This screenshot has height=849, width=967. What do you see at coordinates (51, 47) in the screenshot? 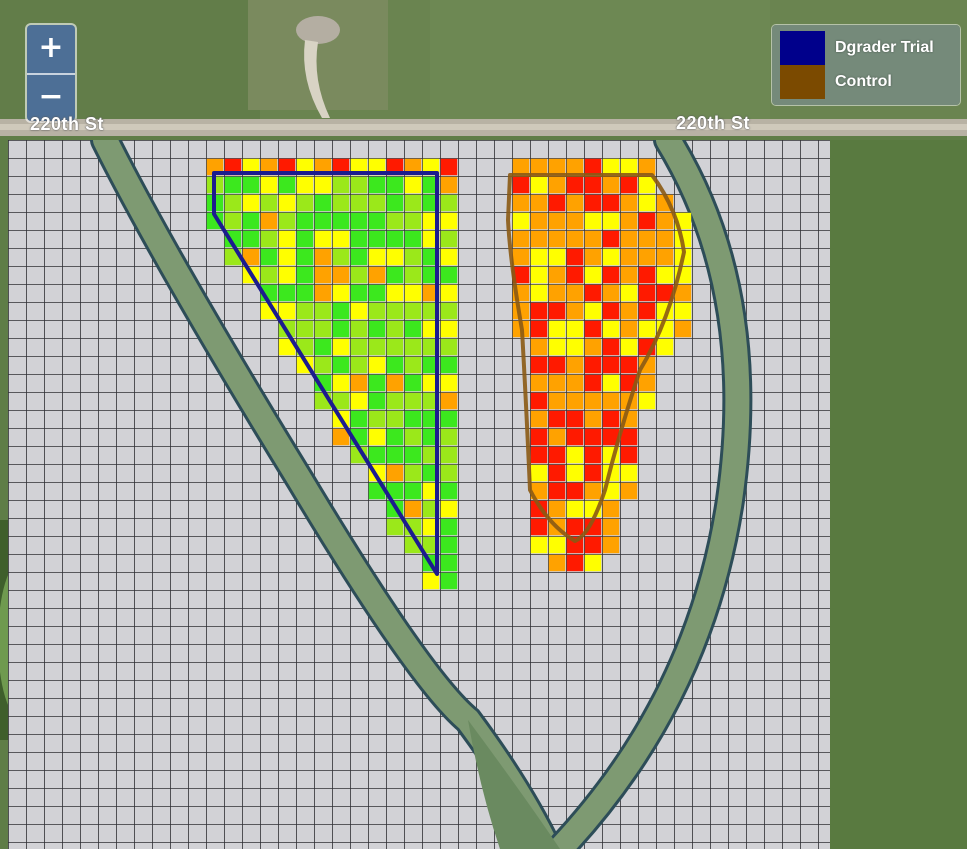
I see `zoom-in-button: +` at bounding box center [51, 47].